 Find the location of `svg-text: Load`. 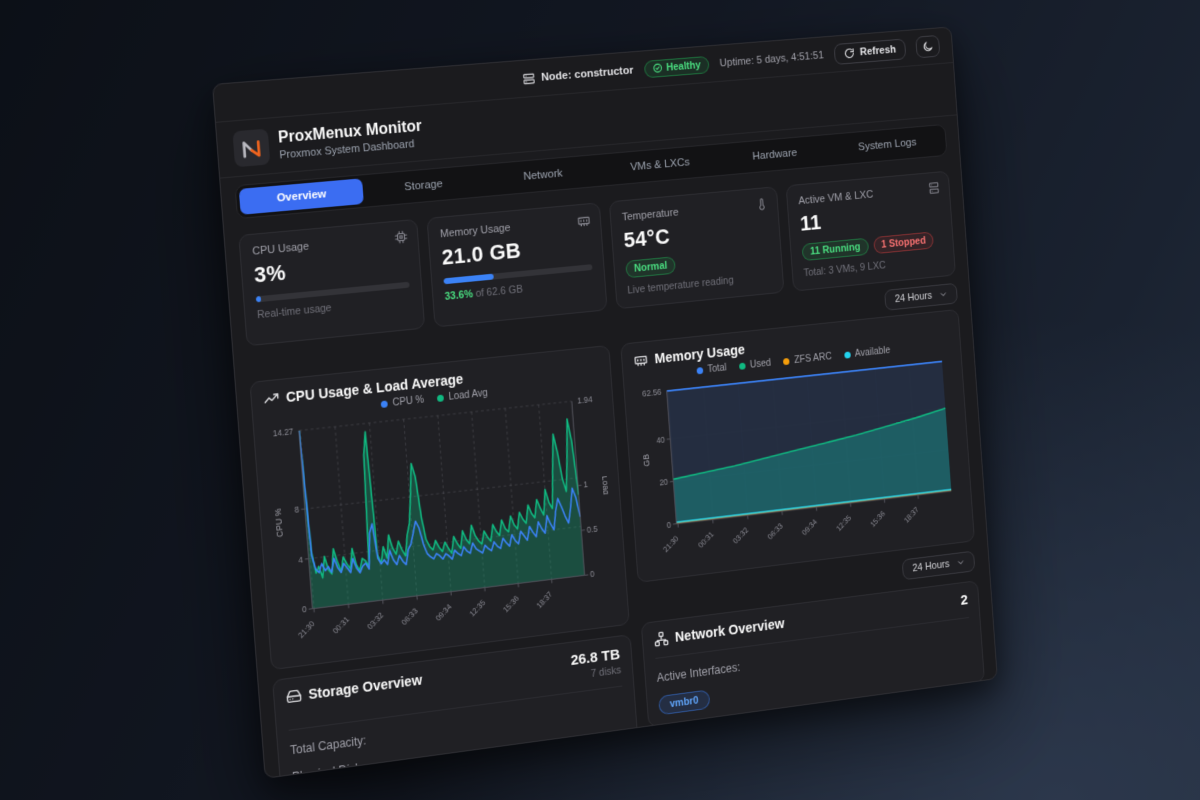

svg-text: Load is located at coordinates (605, 485).